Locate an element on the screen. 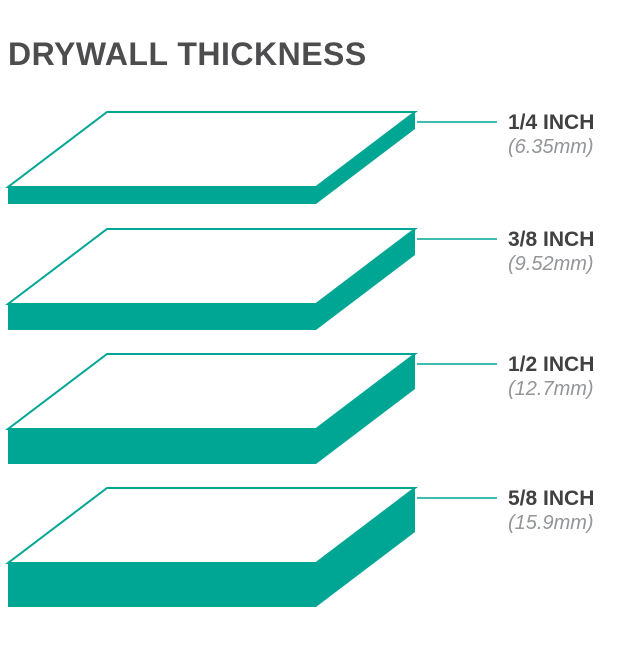 The image size is (626, 667). metric-label: (6.35mm) is located at coordinates (551, 147).